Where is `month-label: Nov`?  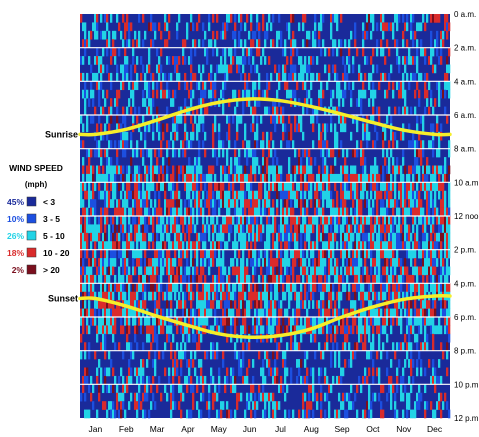
month-label: Nov is located at coordinates (404, 429).